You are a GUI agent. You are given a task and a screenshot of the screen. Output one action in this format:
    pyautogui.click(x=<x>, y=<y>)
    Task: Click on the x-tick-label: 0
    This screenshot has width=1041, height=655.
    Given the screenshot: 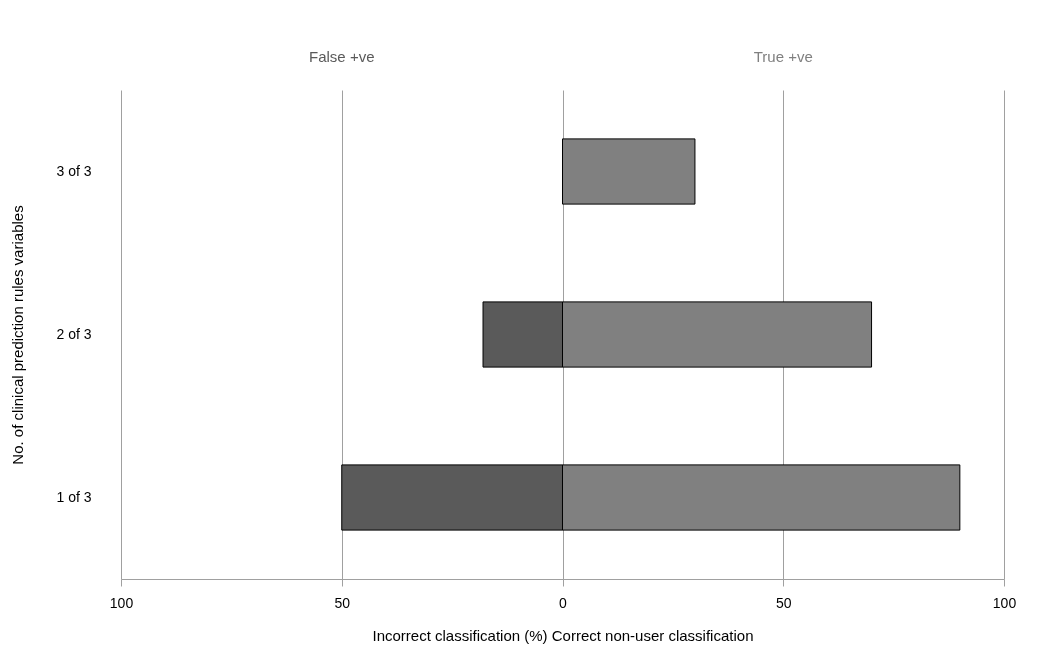 What is the action you would take?
    pyautogui.click(x=563, y=602)
    